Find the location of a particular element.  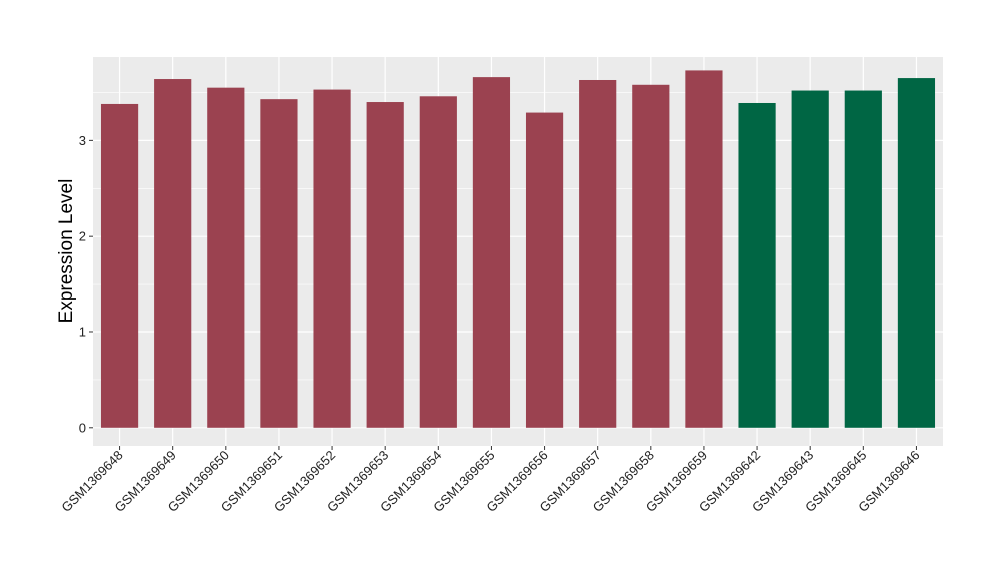

y-axis-title: Expression Level is located at coordinates (66, 251).